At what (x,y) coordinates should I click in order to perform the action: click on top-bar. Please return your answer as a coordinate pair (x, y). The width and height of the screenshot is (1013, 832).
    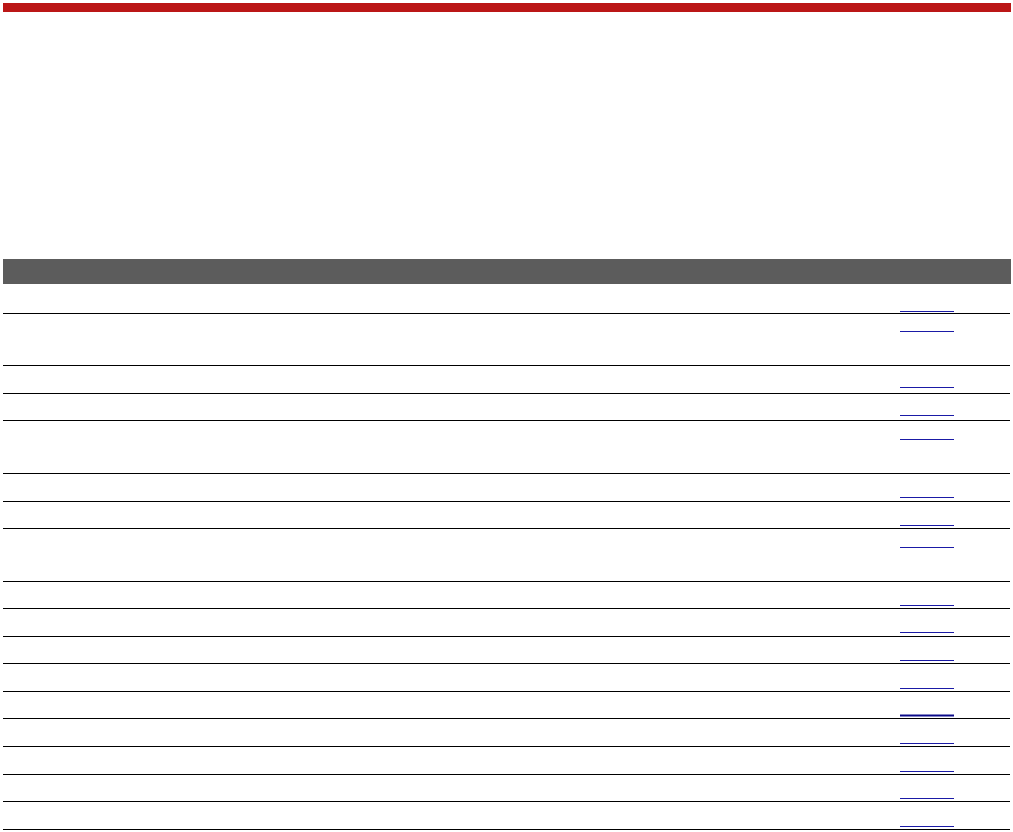
    Looking at the image, I should click on (507, 7).